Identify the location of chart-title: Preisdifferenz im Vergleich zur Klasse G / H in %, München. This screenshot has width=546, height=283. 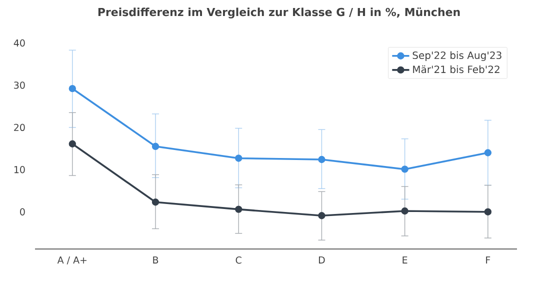
(279, 13).